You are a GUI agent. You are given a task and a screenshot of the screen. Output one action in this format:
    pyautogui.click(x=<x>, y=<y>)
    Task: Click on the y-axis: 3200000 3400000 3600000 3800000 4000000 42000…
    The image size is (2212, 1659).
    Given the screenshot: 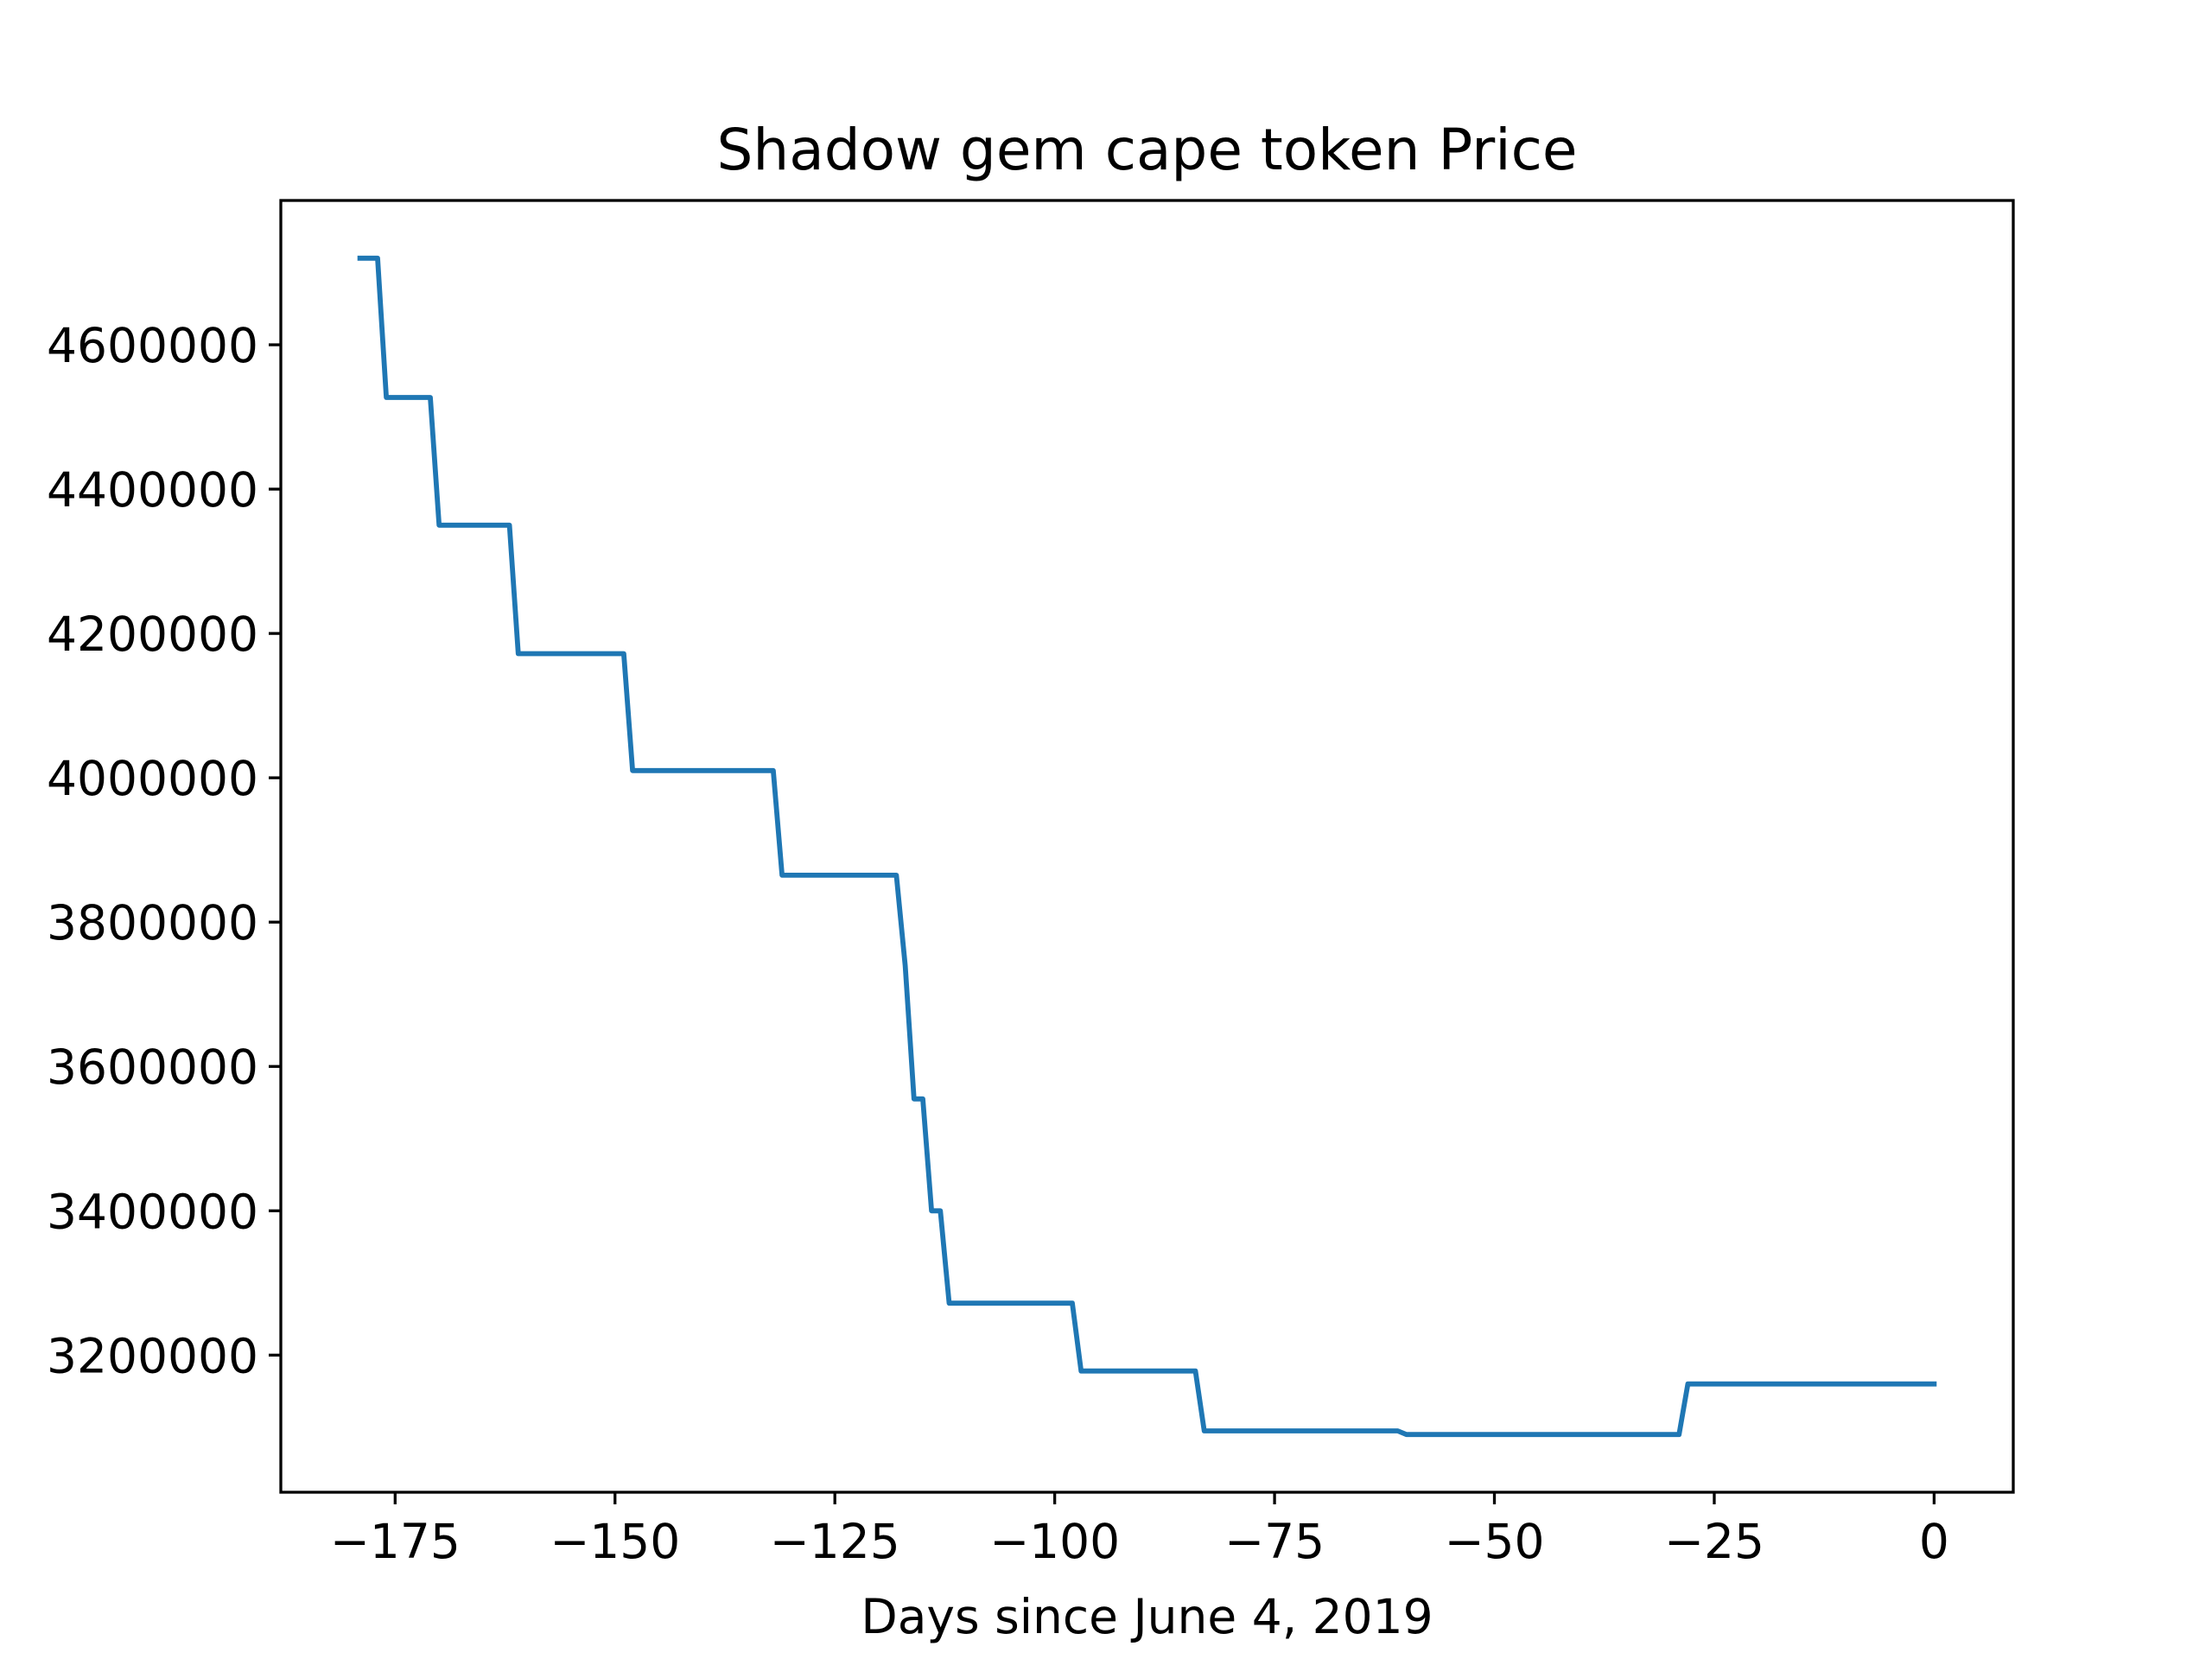 What is the action you would take?
    pyautogui.click(x=164, y=850)
    